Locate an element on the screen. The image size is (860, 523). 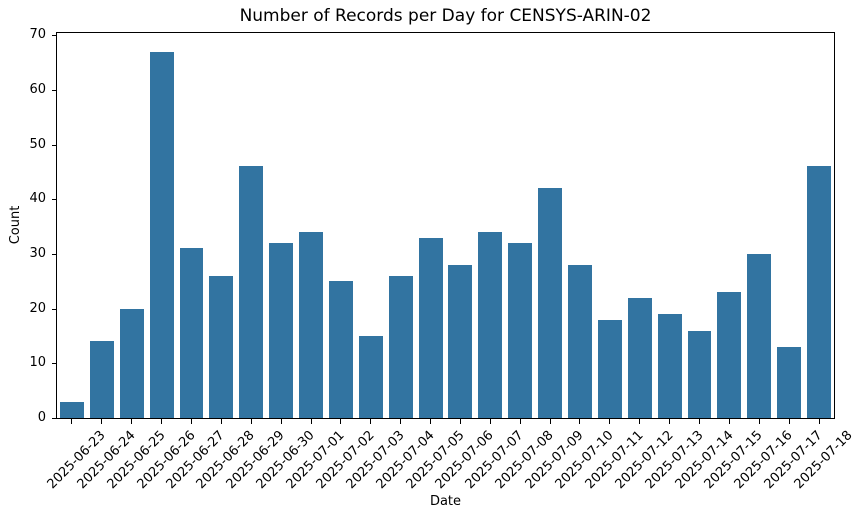
y-tick-label: 30 is located at coordinates (37, 253).